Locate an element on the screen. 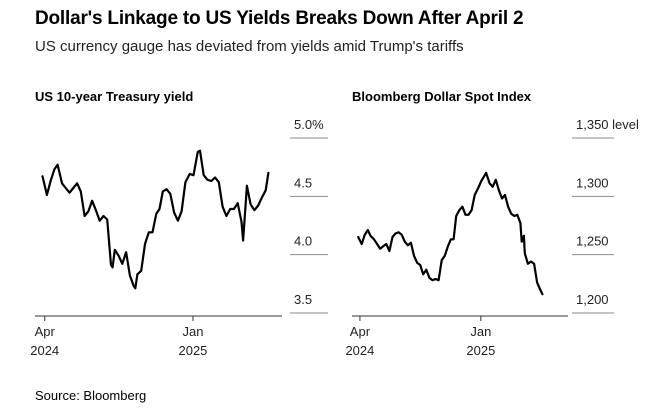 This screenshot has width=649, height=408. y-tick-label: 4.5 is located at coordinates (303, 182).